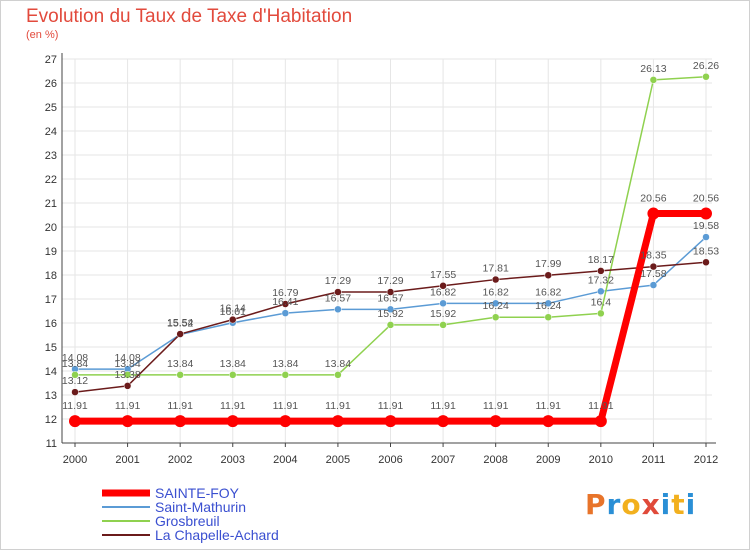 The image size is (750, 550). What do you see at coordinates (601, 280) in the screenshot?
I see `data-label: 17.32` at bounding box center [601, 280].